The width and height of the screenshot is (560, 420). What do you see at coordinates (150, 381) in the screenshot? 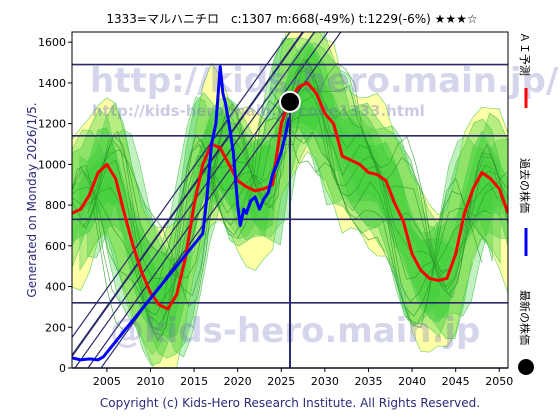
I see `x-tick-label: 2010` at bounding box center [150, 381].